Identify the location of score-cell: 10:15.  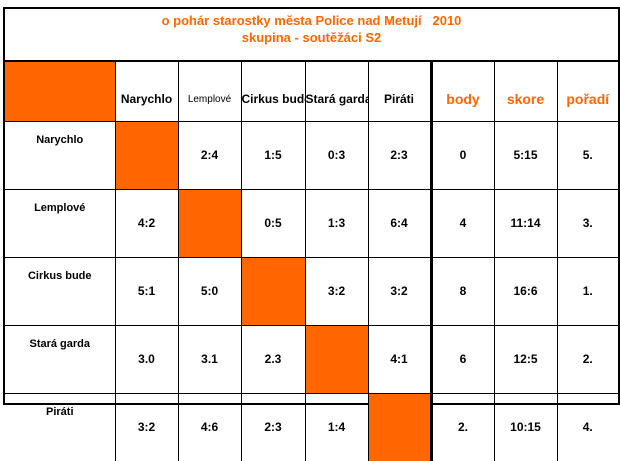
(525, 426).